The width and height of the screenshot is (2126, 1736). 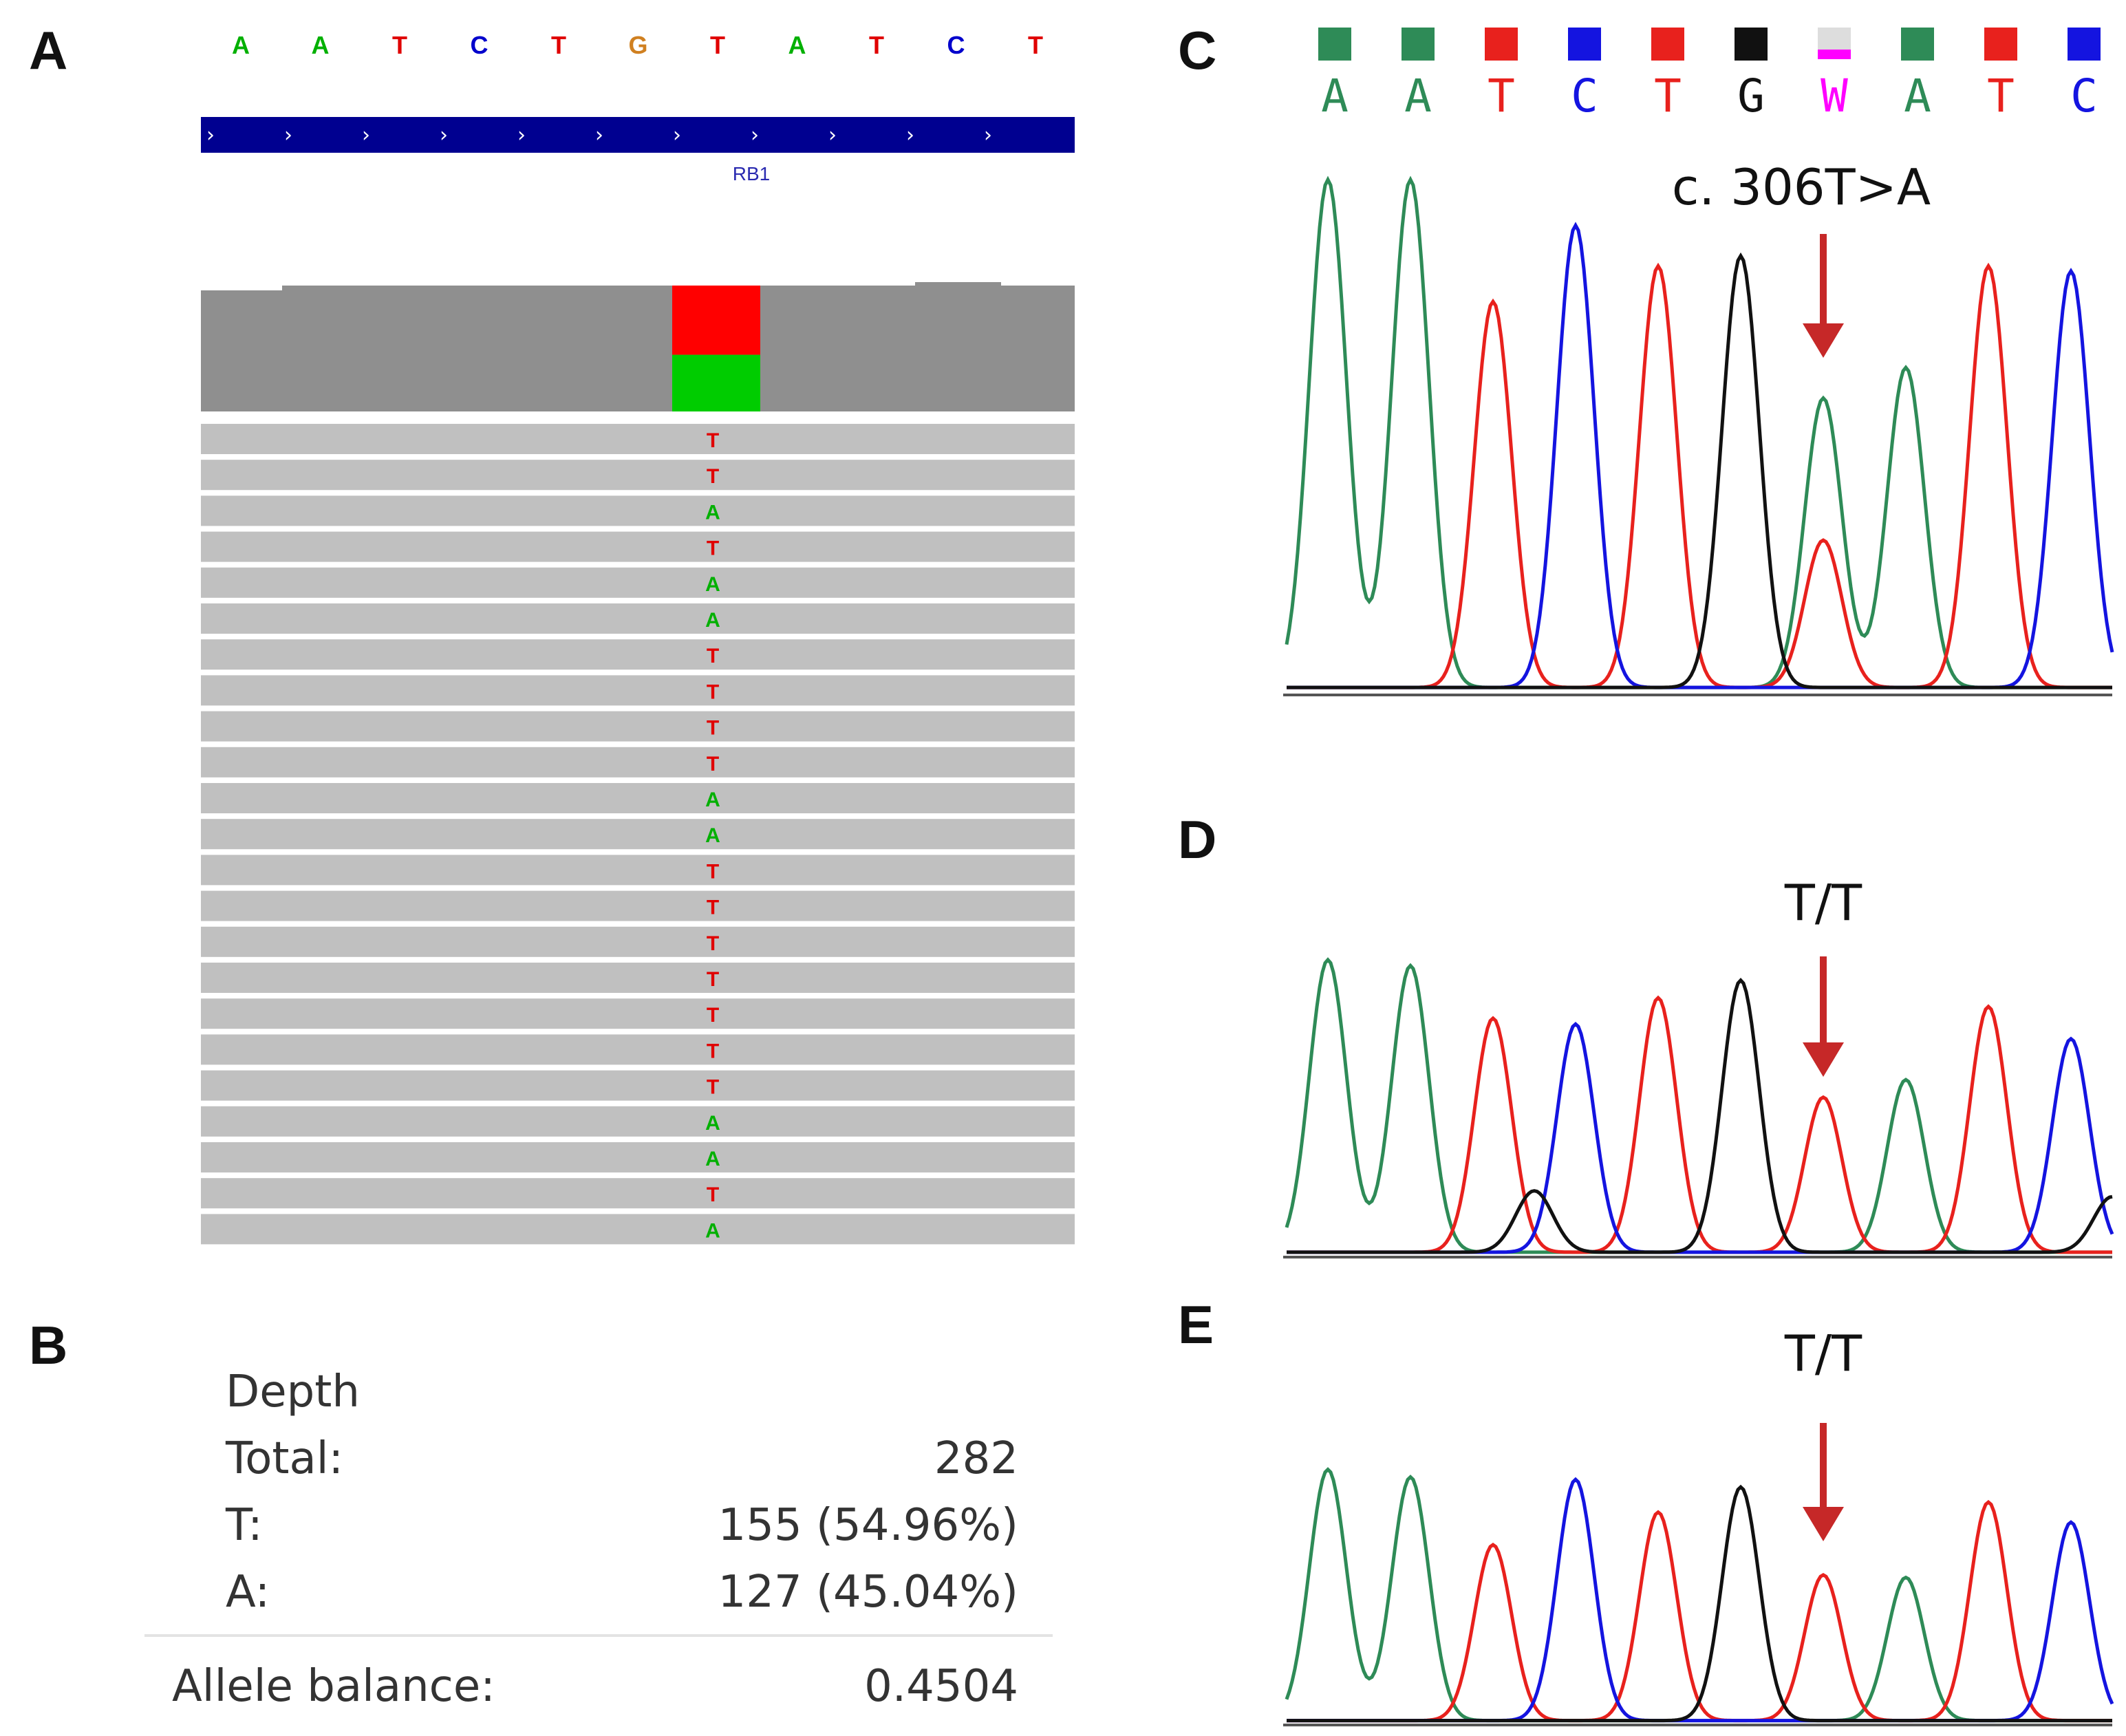 I want to click on reference-base: G, so click(x=637, y=45).